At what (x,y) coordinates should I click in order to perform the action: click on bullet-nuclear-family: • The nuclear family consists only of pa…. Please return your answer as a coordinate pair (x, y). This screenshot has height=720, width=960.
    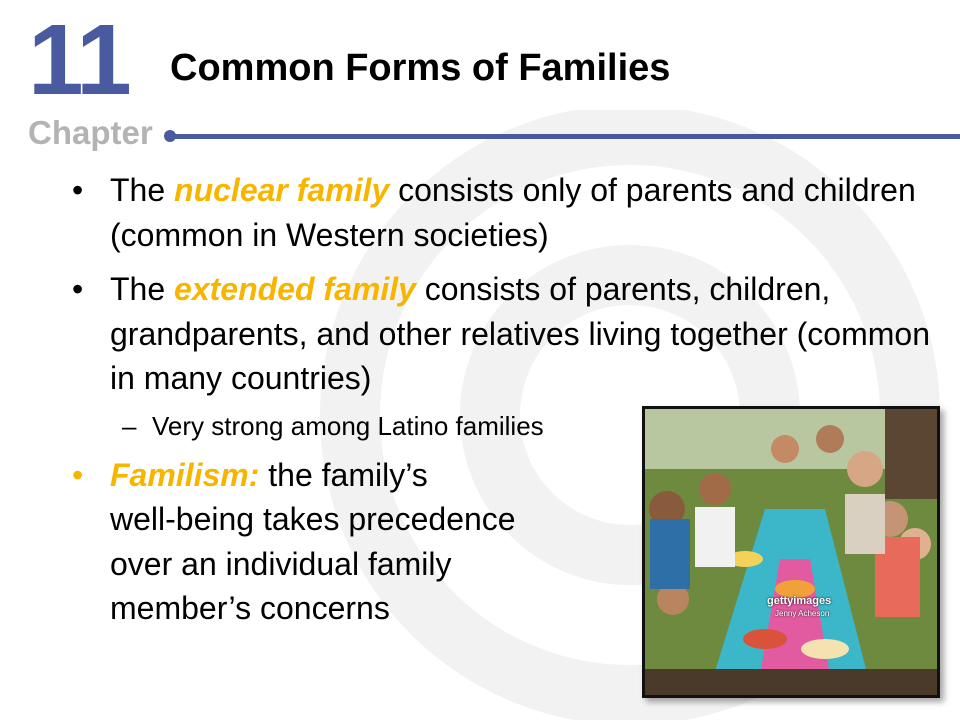
    Looking at the image, I should click on (502, 212).